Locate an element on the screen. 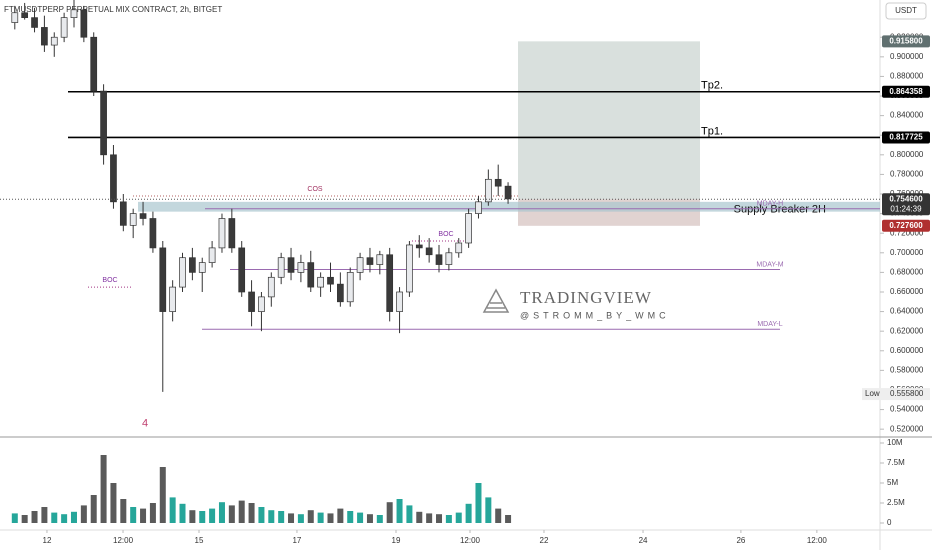 This screenshot has width=932, height=550. position-tag-label: 0.727600 is located at coordinates (906, 225).